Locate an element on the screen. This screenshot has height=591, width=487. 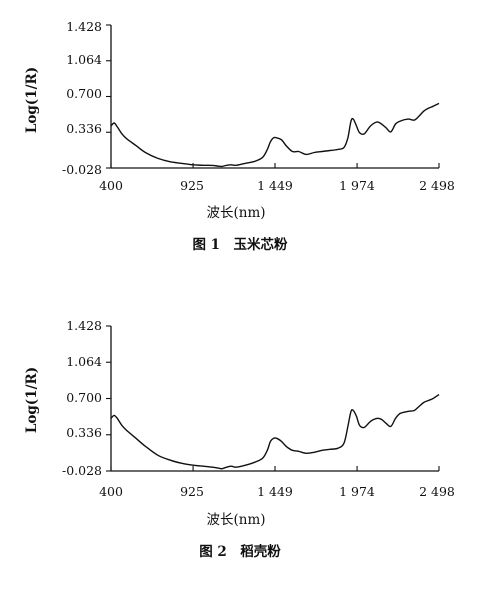
chart-2-ytick-label: -0.028 is located at coordinates (82, 470).